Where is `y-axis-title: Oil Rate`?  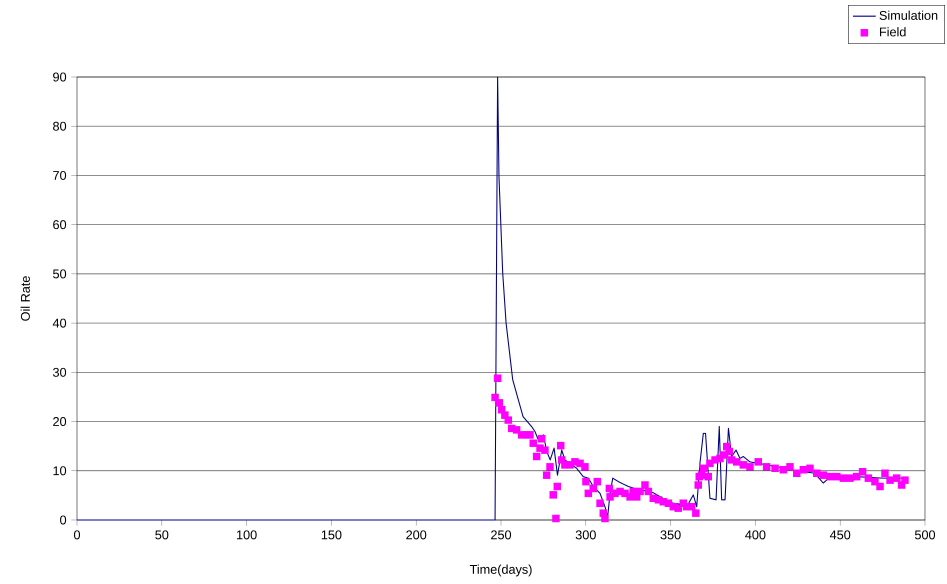
y-axis-title: Oil Rate is located at coordinates (25, 298).